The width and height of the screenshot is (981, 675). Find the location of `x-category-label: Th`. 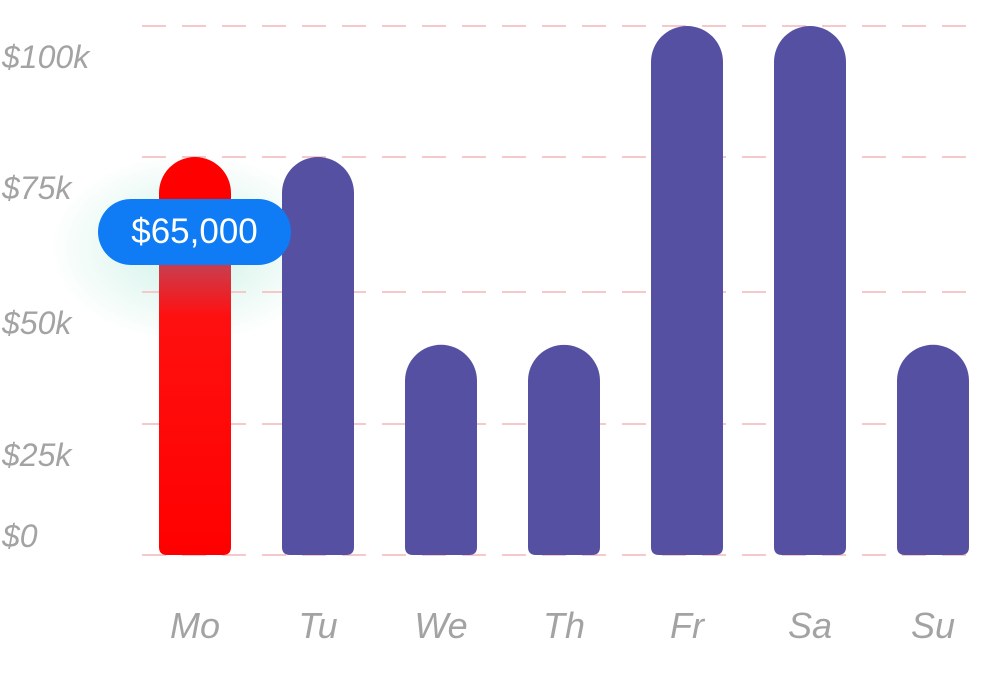

x-category-label: Th is located at coordinates (564, 625).